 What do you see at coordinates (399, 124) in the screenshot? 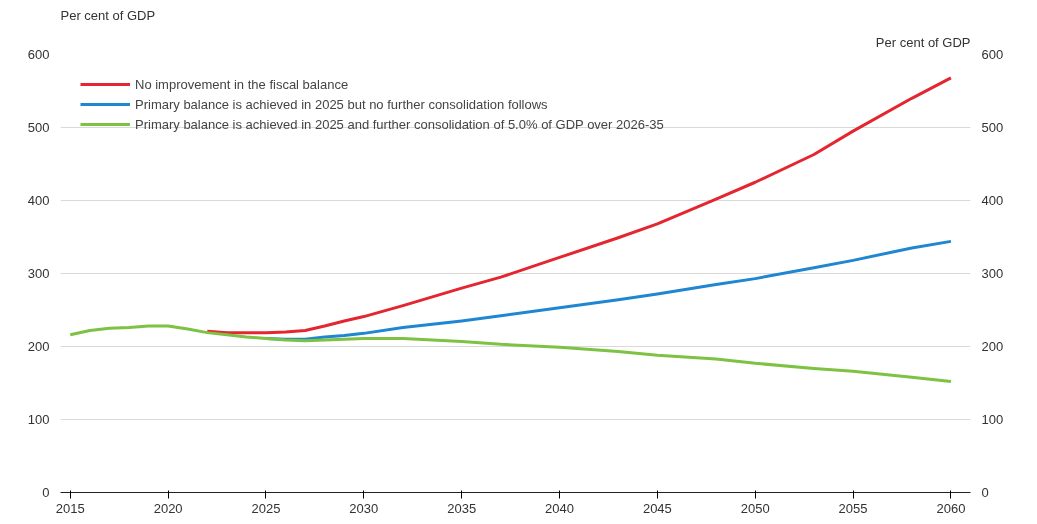
I see `legend-label: Primary balance is achieved in 2025 and further consolidation of 5.0% of GDP over 2026-35` at bounding box center [399, 124].